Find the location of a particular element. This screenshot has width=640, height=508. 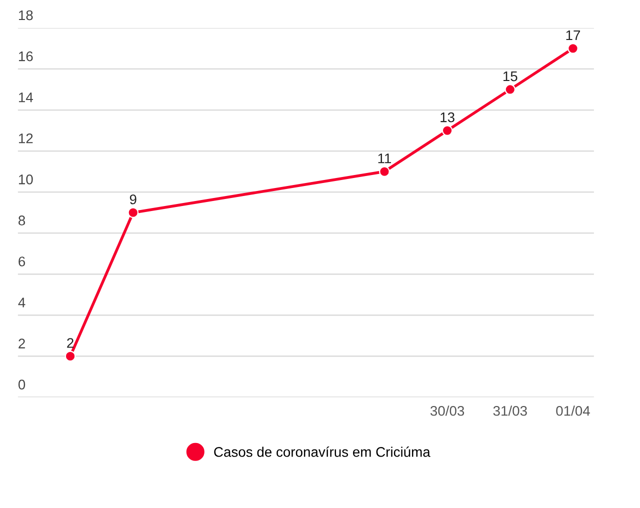

y-tick-label: 2 is located at coordinates (21, 343).